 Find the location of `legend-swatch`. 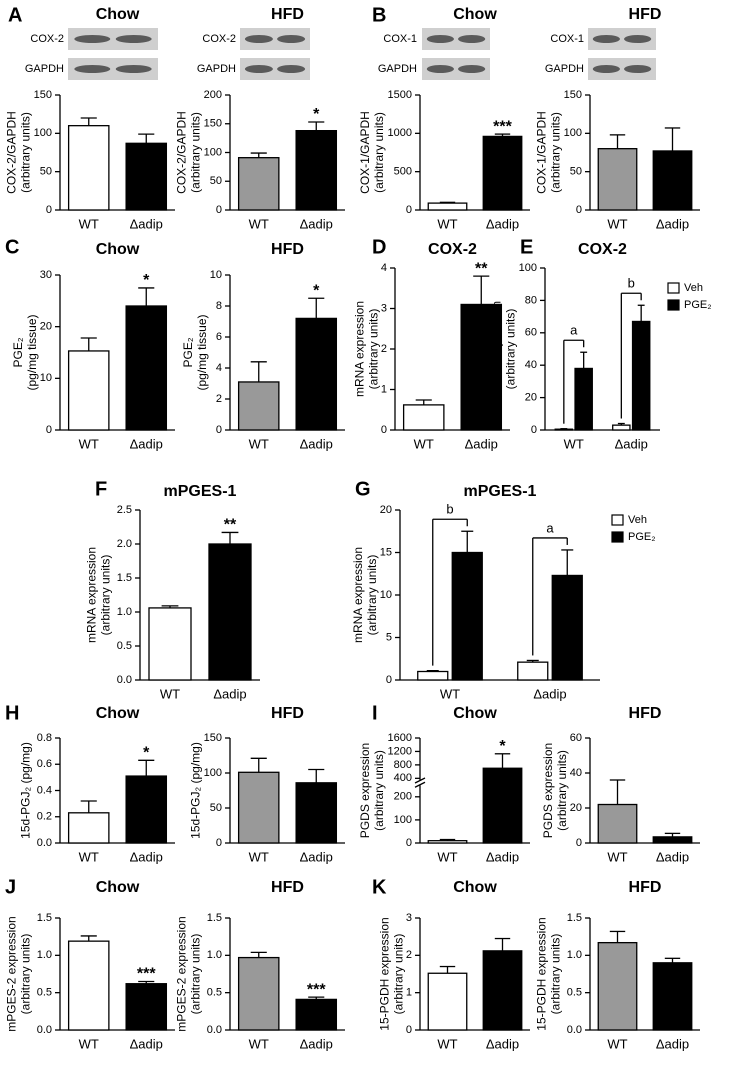

legend-swatch is located at coordinates (673, 305).